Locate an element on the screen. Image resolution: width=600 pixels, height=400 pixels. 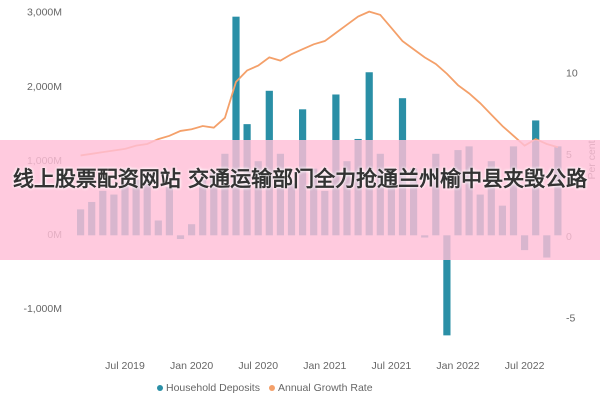
x-tick-label: Jul 2021 is located at coordinates (392, 366).